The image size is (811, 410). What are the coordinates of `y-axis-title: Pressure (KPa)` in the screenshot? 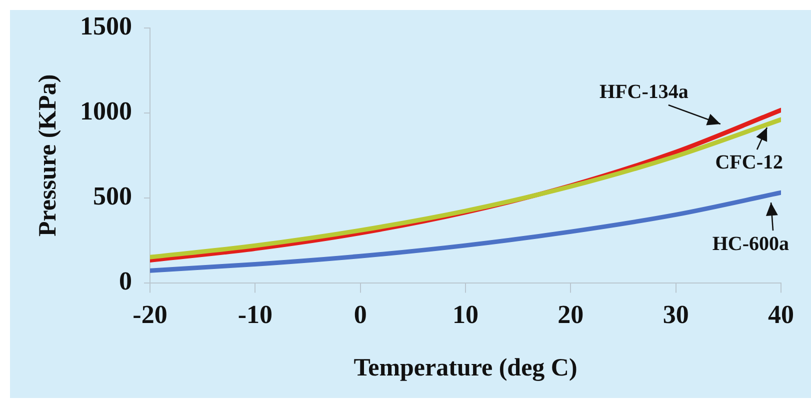 It's located at (48, 155).